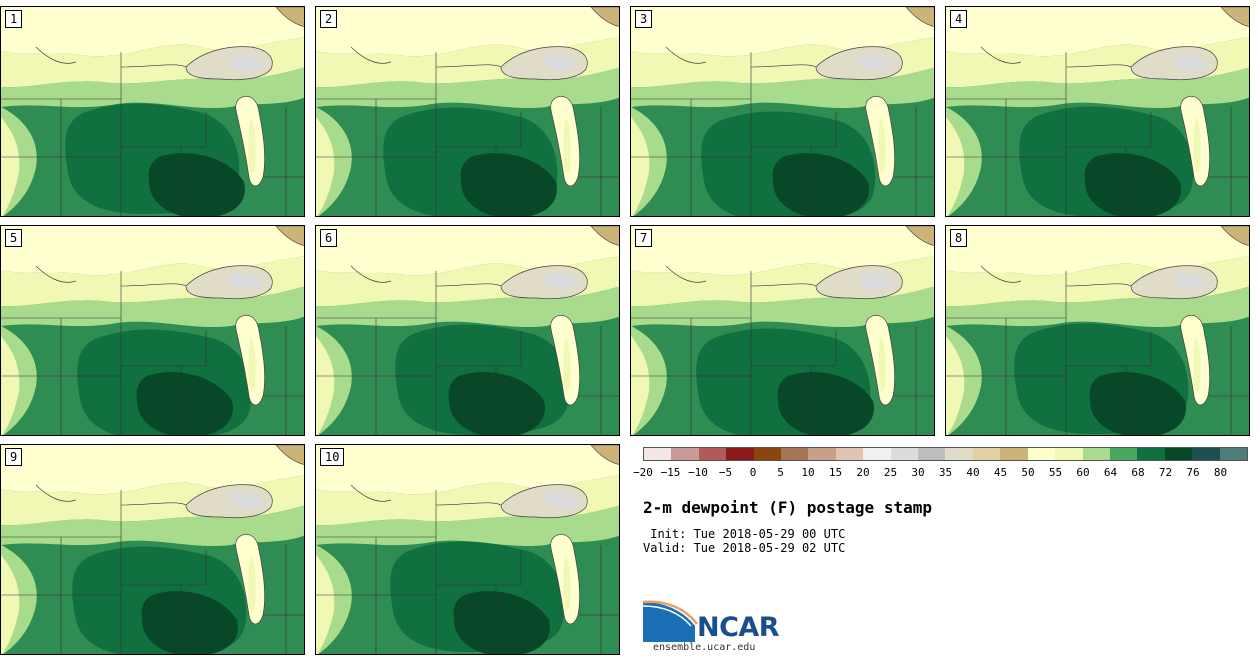  Describe the element at coordinates (1220, 472) in the screenshot. I see `colorbar-tick-label: 80` at that location.